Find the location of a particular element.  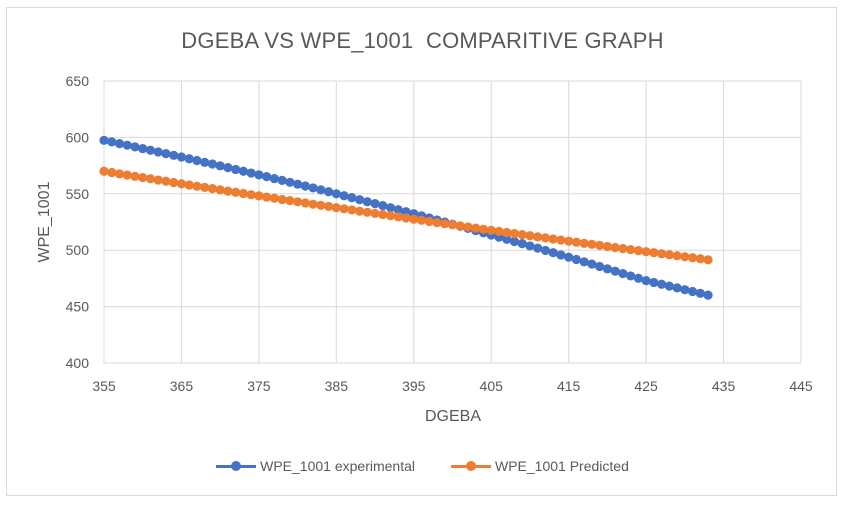

y-tick-label: 600 is located at coordinates (78, 137).